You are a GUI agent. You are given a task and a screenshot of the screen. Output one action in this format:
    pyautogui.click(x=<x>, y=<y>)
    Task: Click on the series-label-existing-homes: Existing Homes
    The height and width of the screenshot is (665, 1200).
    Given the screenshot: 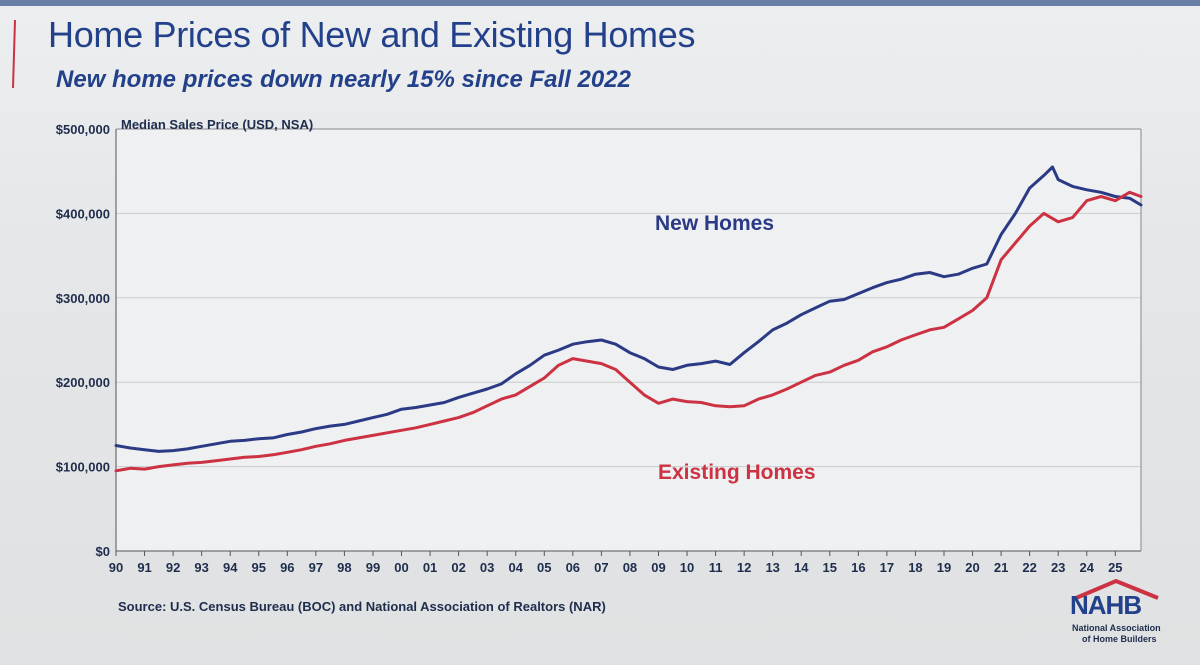 What is the action you would take?
    pyautogui.click(x=737, y=472)
    